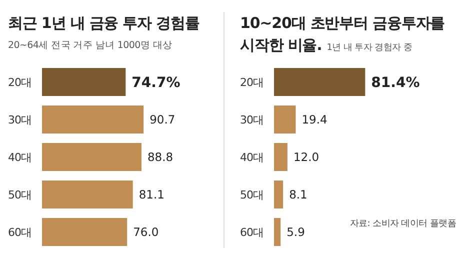  I want to click on value-label: 81.1, so click(151, 195).